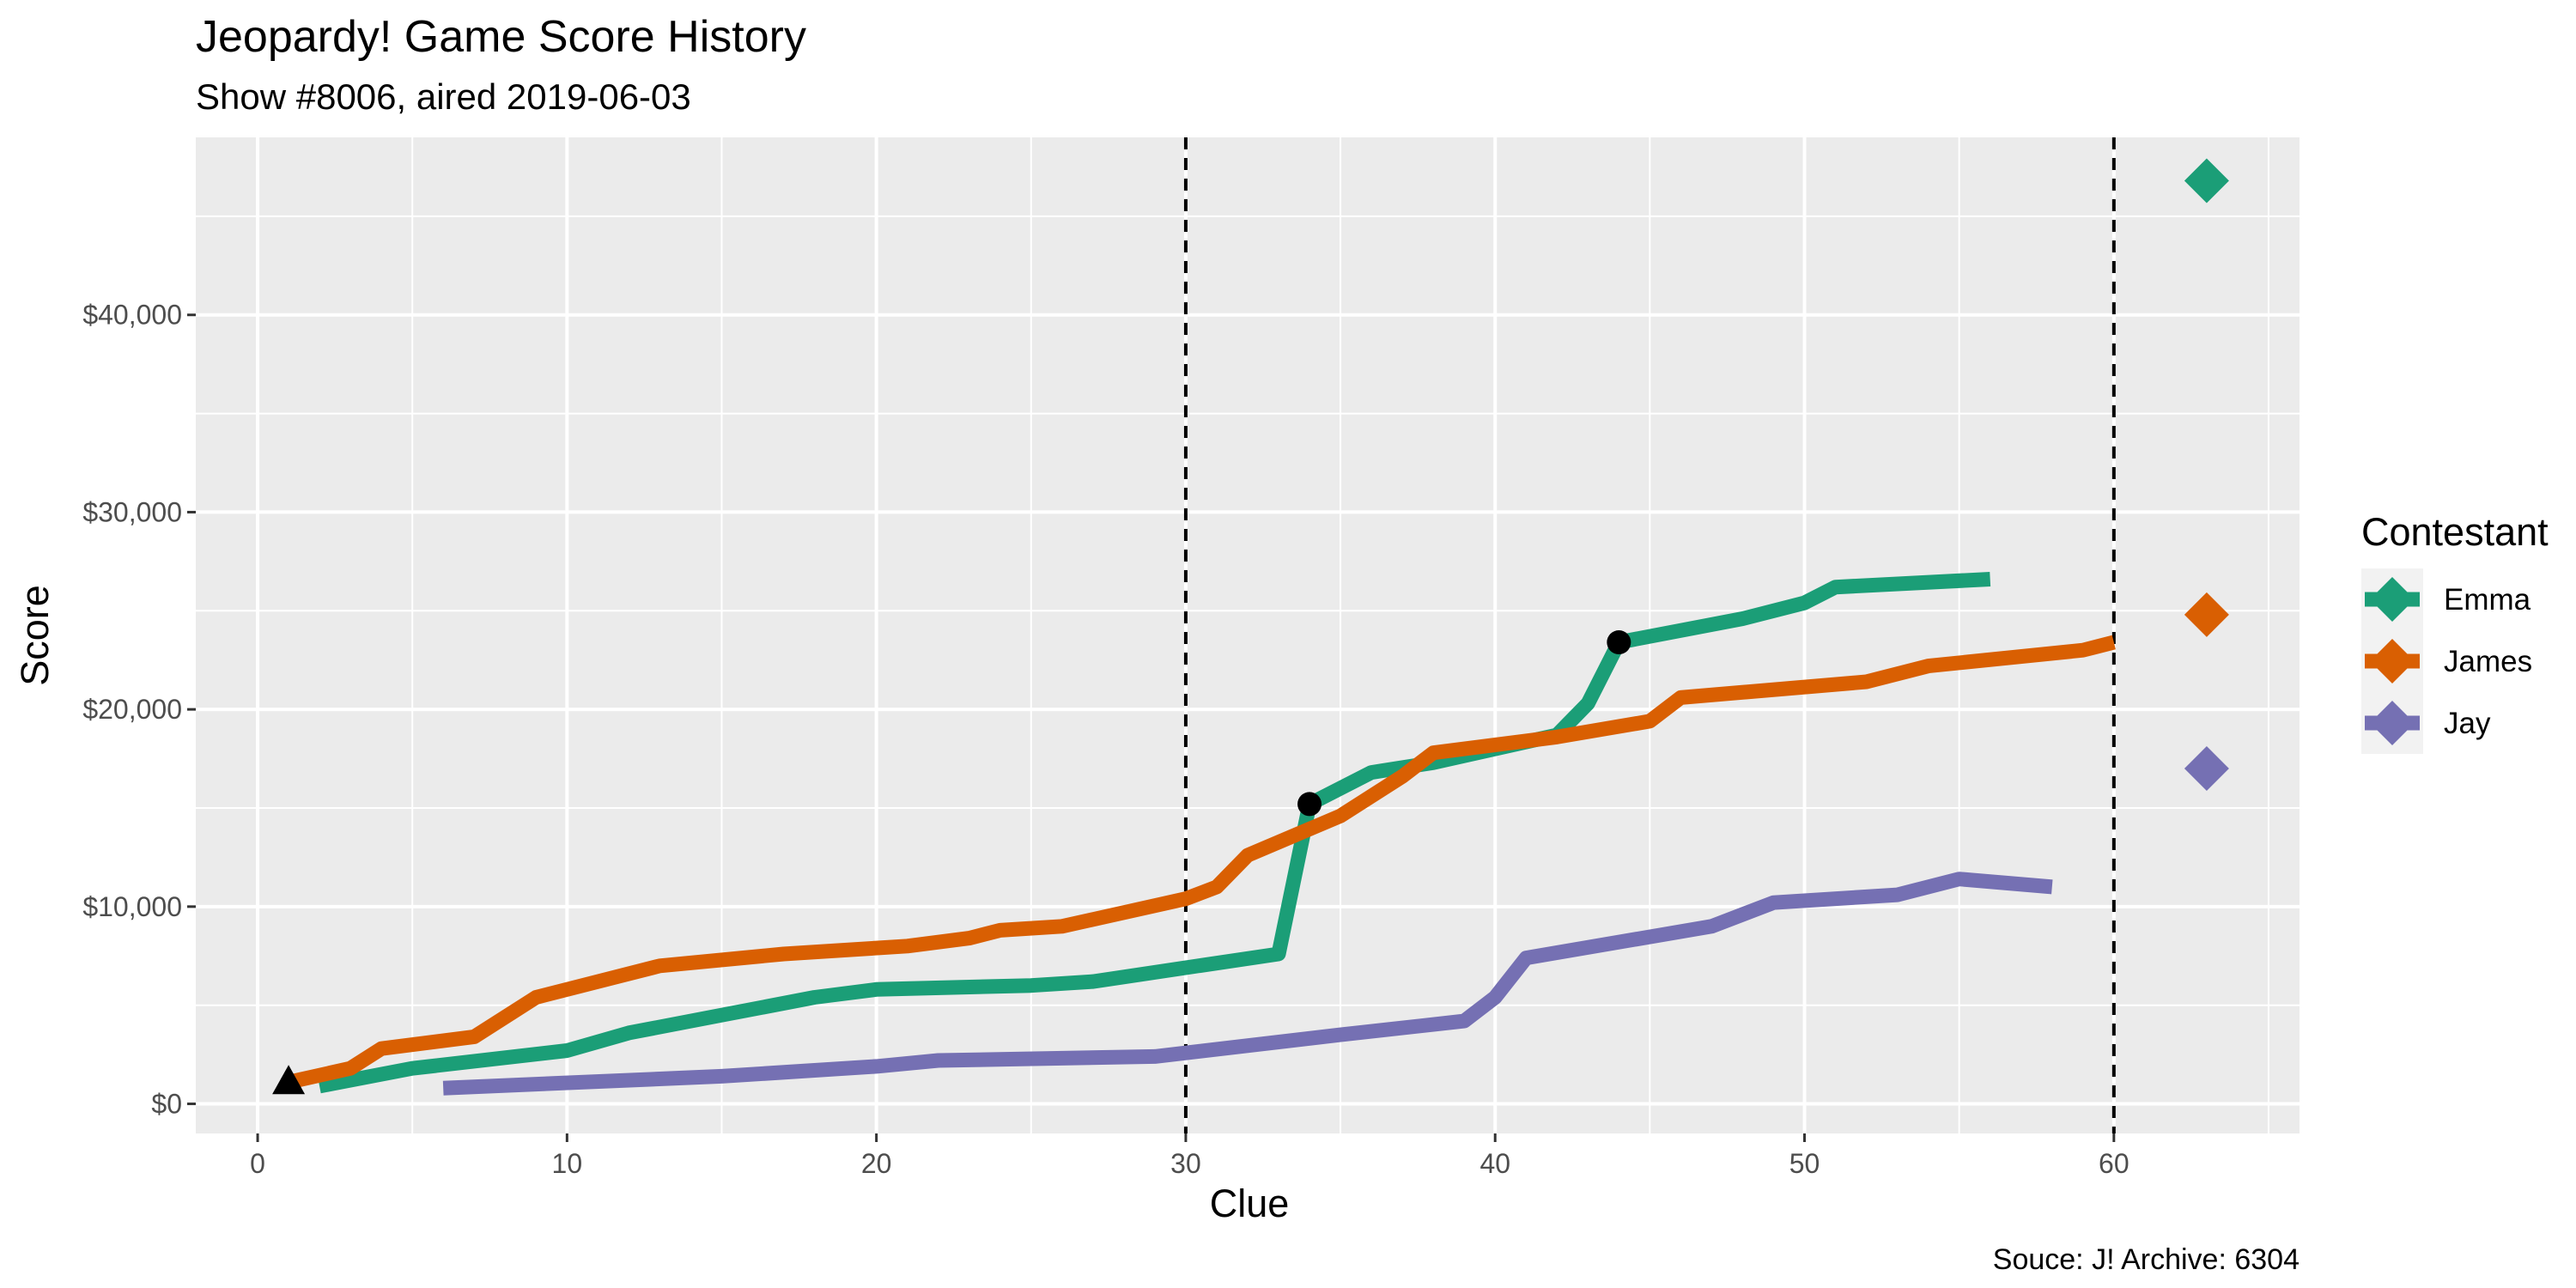 This screenshot has width=2576, height=1288. I want to click on series-line-jay, so click(1247, 984).